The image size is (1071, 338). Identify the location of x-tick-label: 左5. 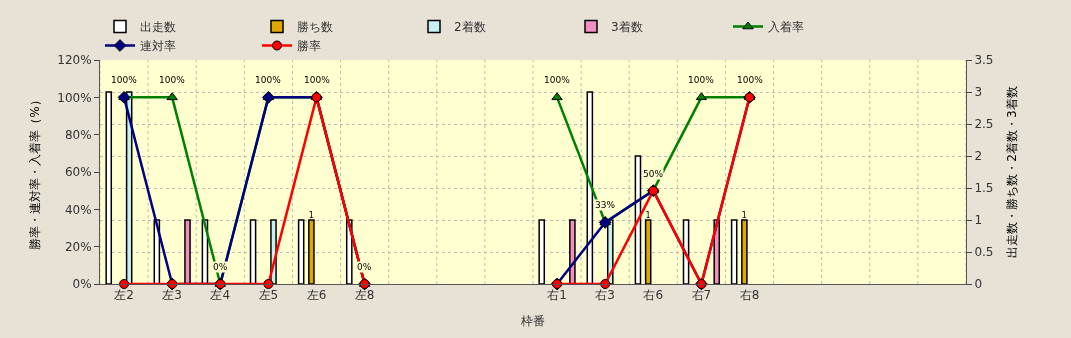
(268, 295).